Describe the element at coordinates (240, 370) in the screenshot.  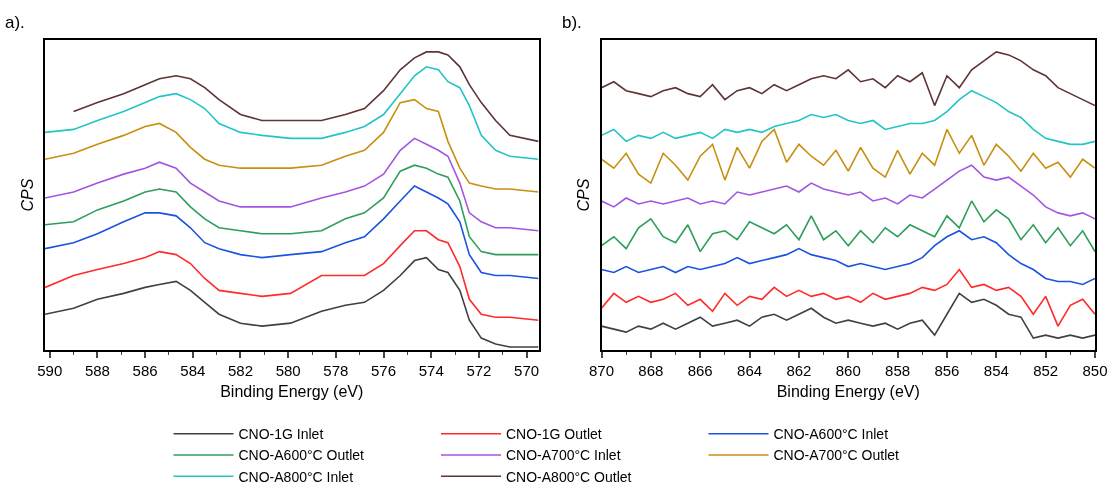
I see `x-tick-label: 582` at that location.